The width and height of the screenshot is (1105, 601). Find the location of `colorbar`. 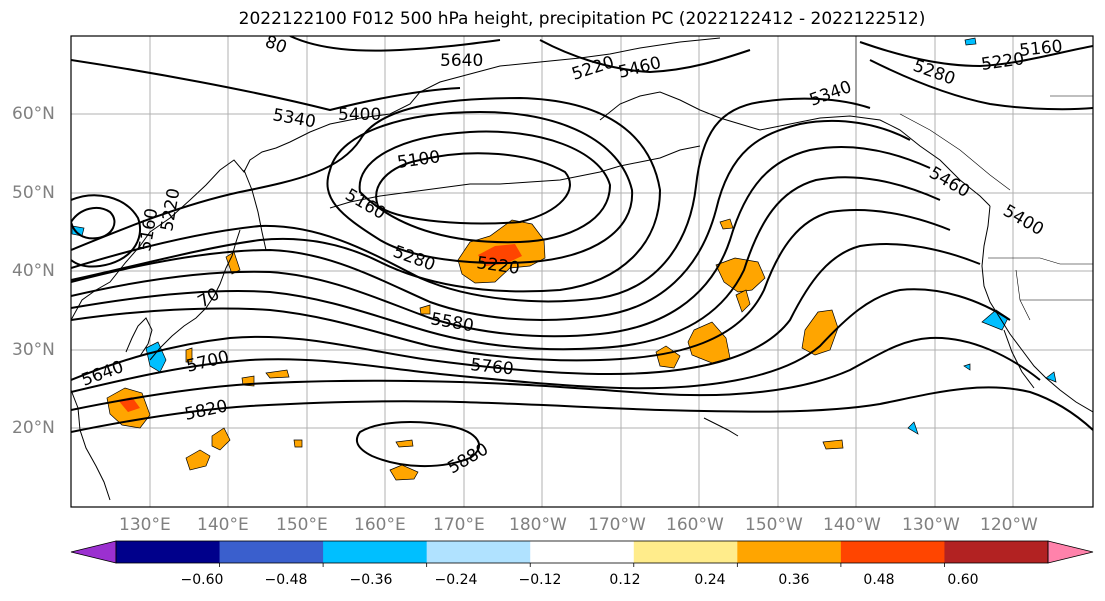

colorbar is located at coordinates (582, 553).